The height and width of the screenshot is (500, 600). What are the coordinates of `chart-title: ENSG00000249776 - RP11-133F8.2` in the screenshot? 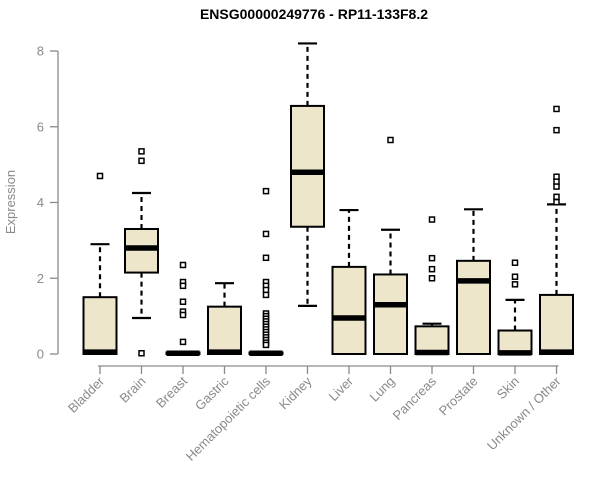 It's located at (314, 14).